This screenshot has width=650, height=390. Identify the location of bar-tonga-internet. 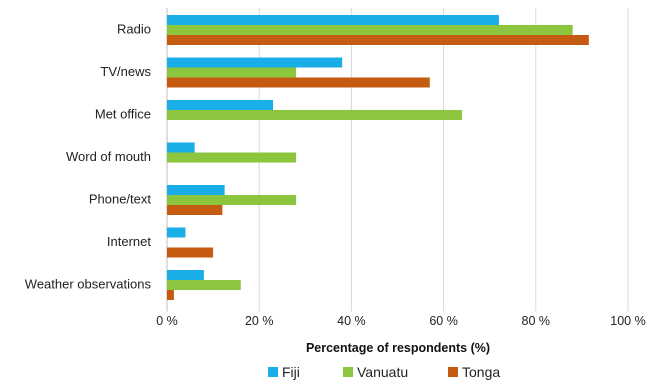
(190, 252).